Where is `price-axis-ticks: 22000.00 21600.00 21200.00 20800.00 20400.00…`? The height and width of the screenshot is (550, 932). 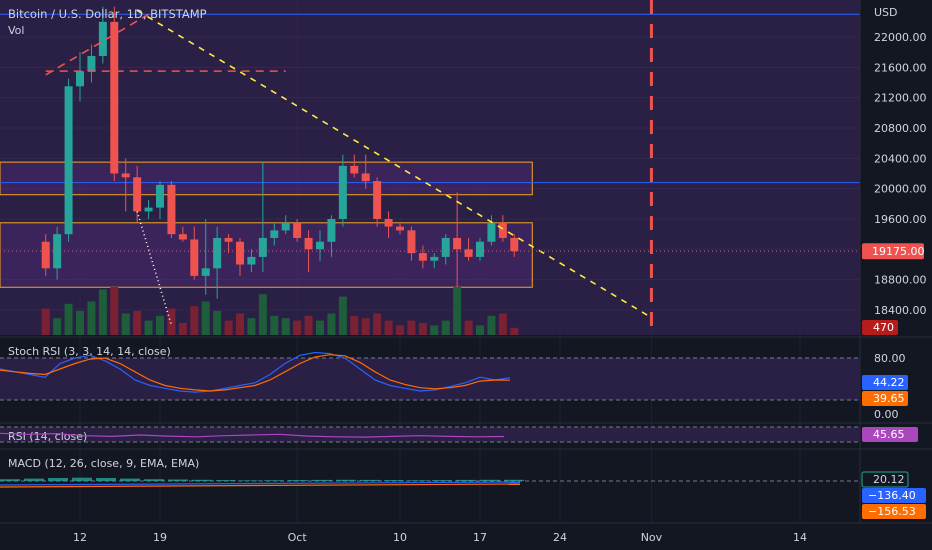
price-axis-ticks: 22000.00 21600.00 21200.00 20800.00 20400.00… is located at coordinates (900, 174).